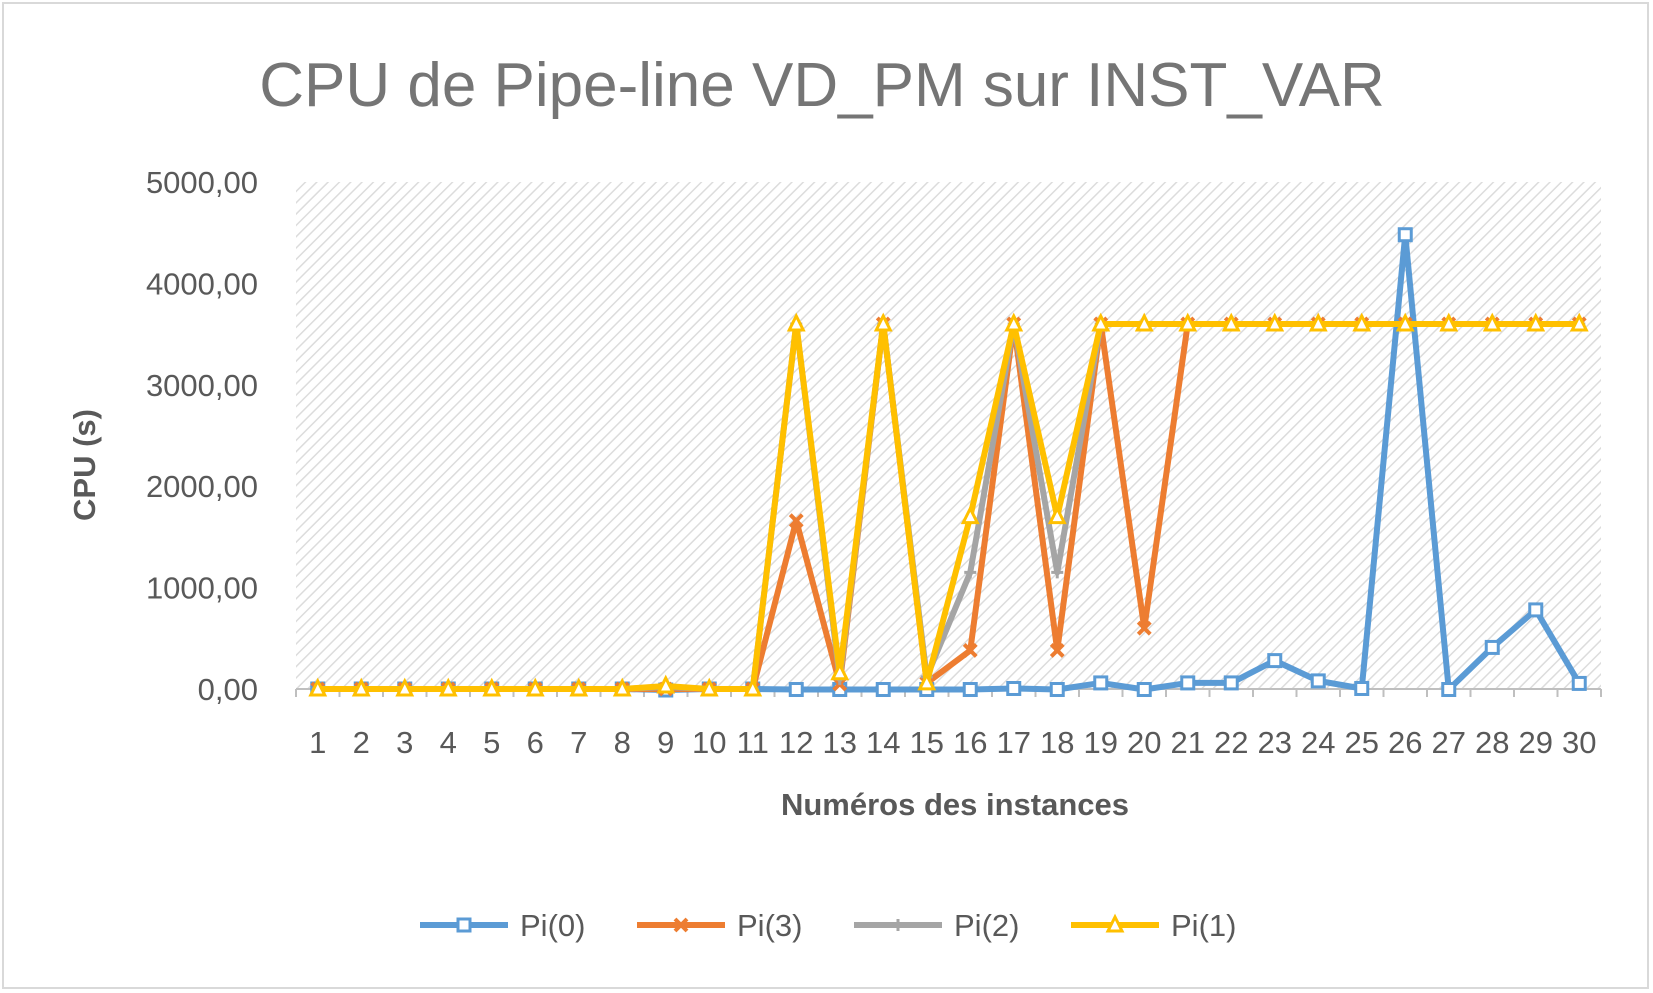 The height and width of the screenshot is (993, 1653). I want to click on y-tick-label: 2000,00, so click(202, 486).